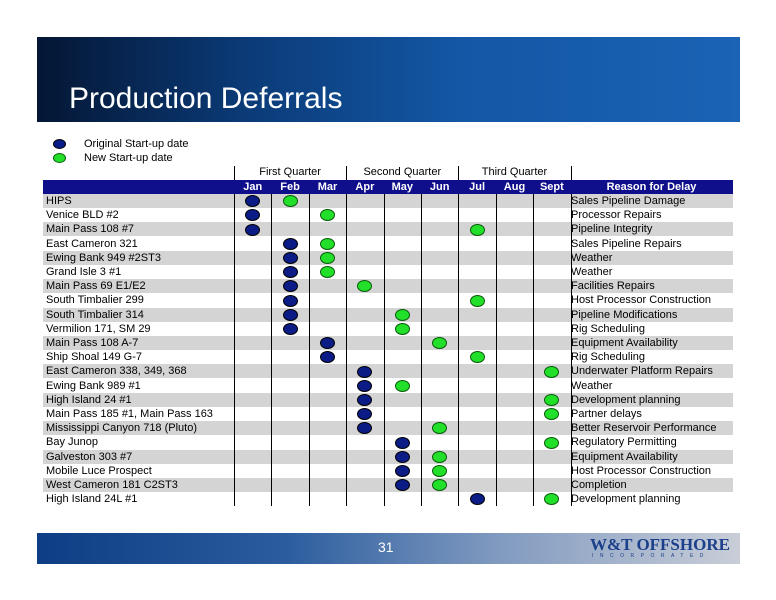 Image resolution: width=776 pixels, height=600 pixels. Describe the element at coordinates (388, 79) in the screenshot. I see `title-banner: Production Deferrals` at that location.